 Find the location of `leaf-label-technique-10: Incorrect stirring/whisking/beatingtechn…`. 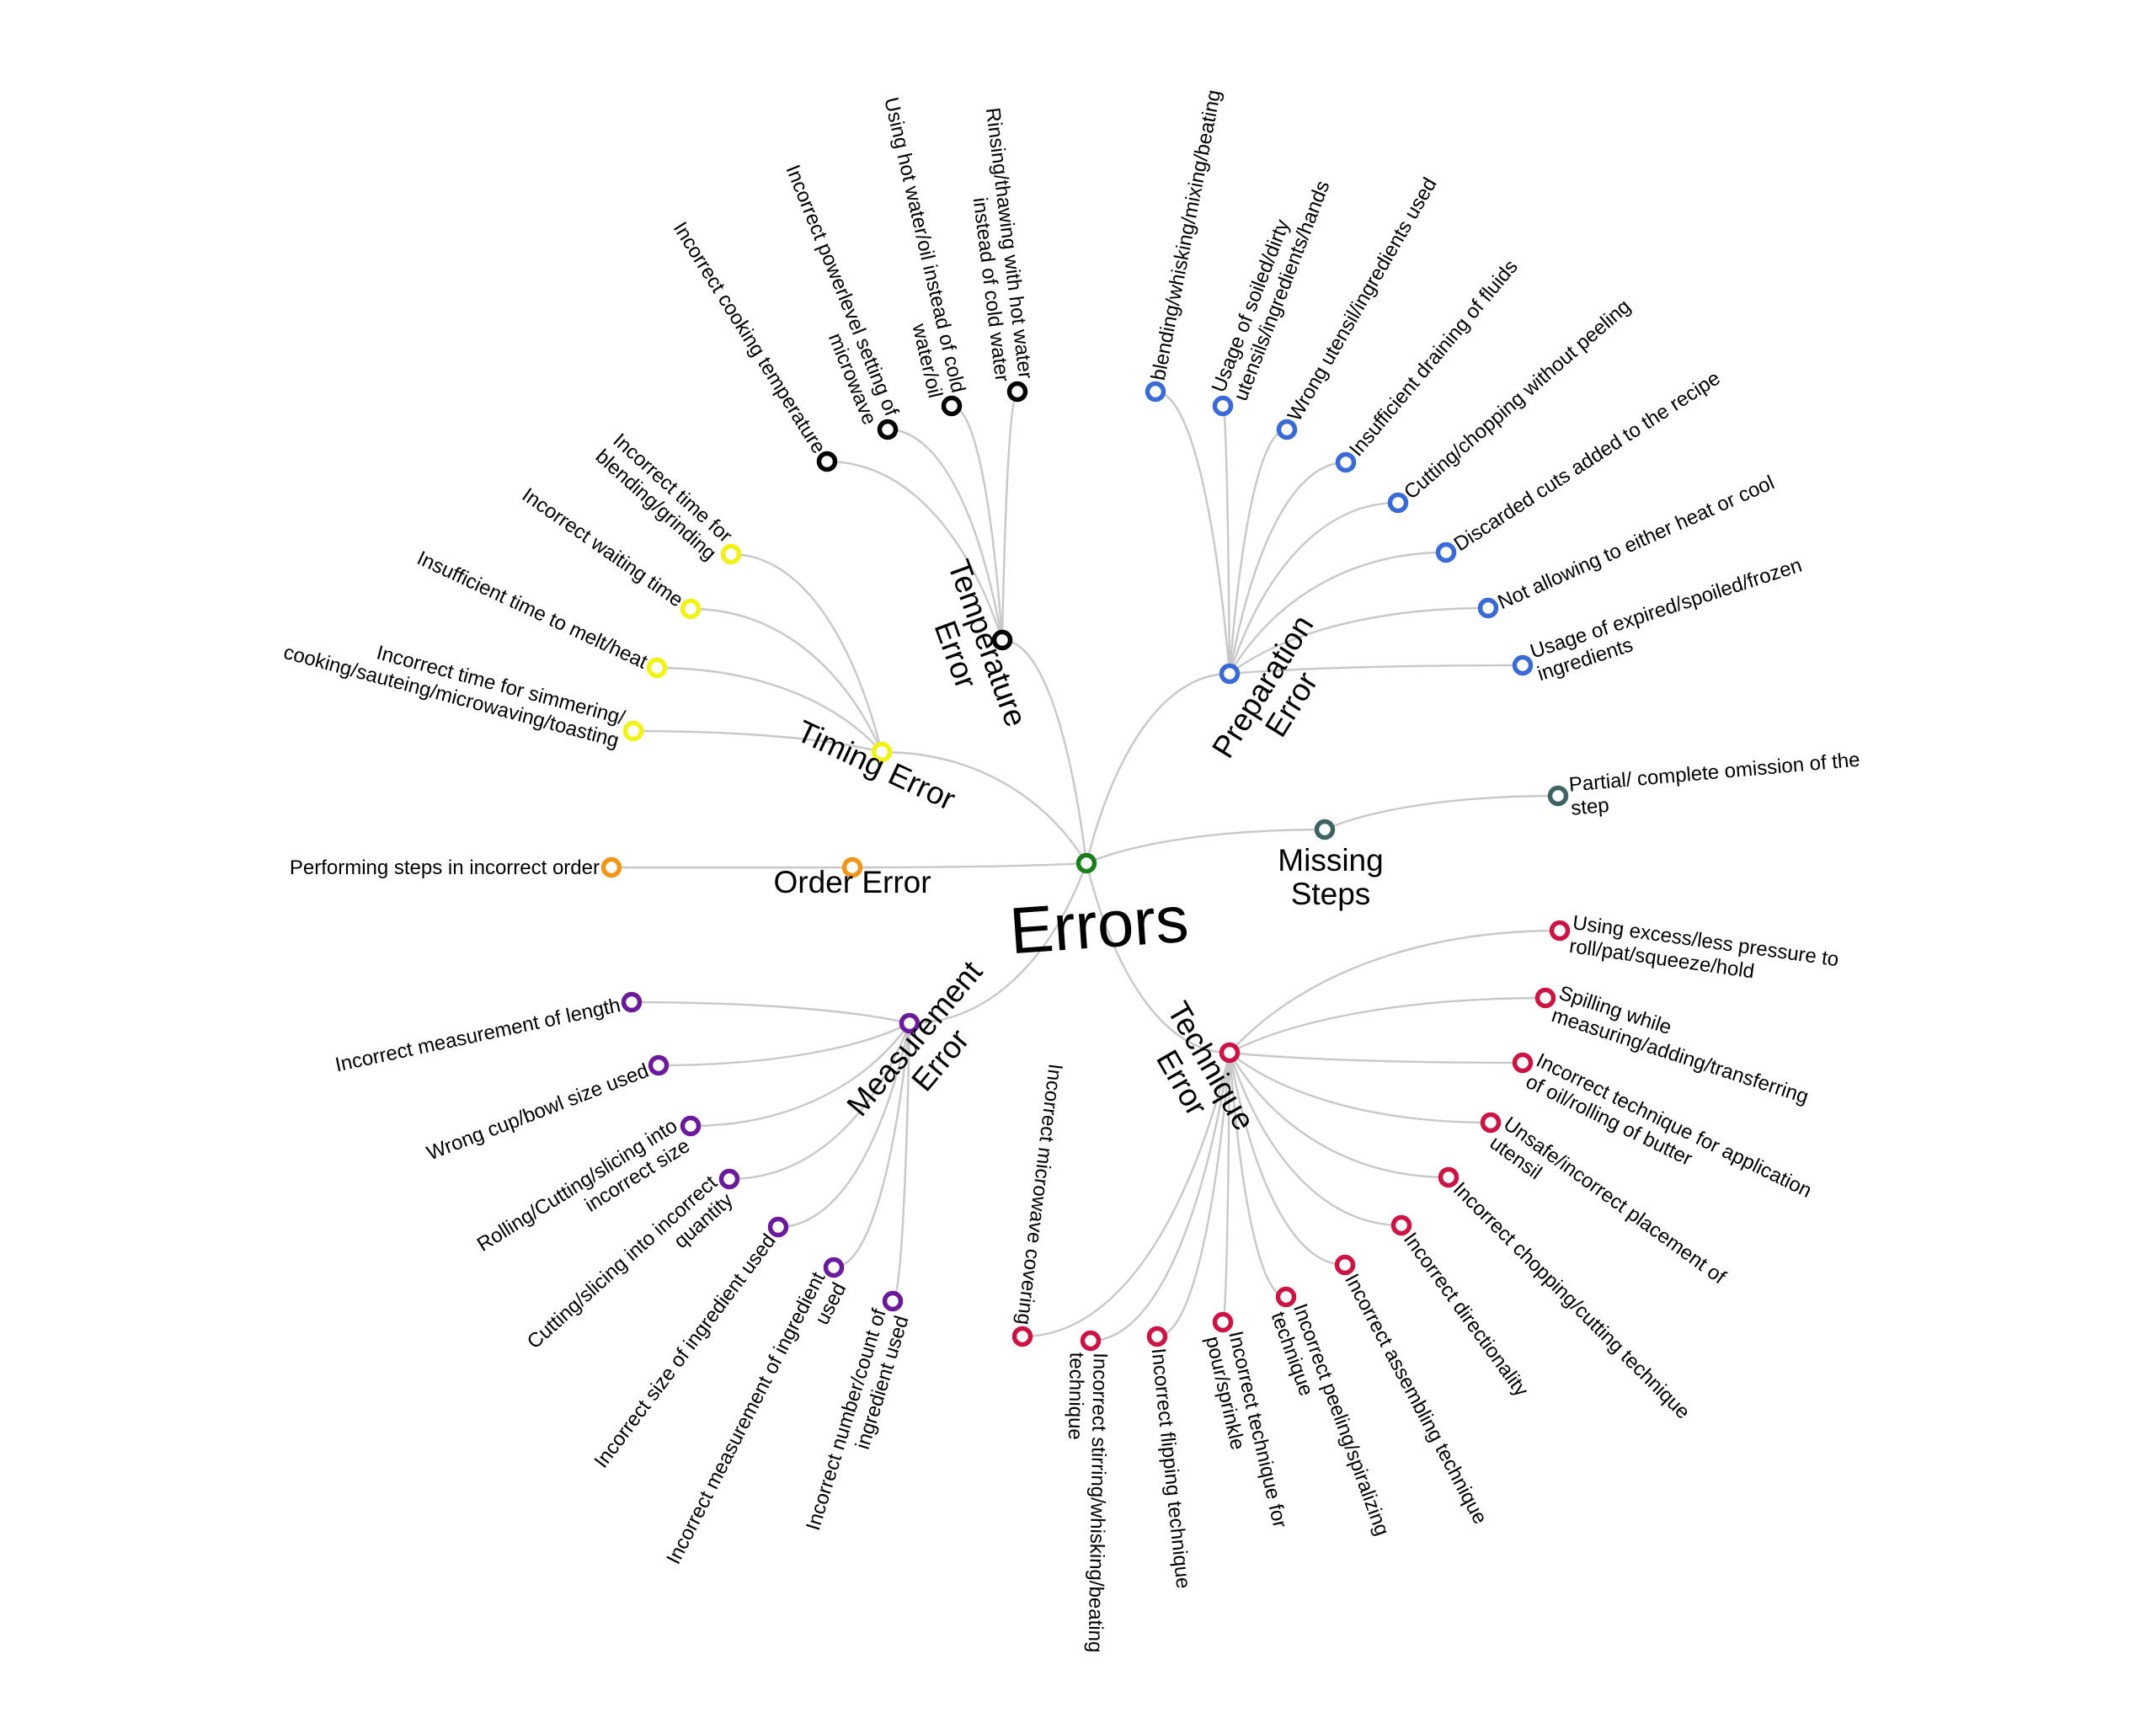

leaf-label-technique-10: Incorrect stirring/whisking/beatingtechn… is located at coordinates (1086, 1502).